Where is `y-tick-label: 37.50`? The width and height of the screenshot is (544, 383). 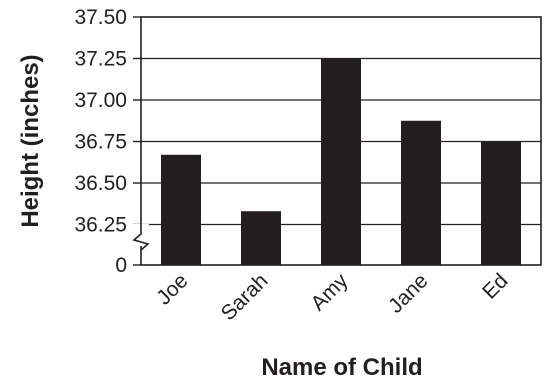 y-tick-label: 37.50 is located at coordinates (100, 17).